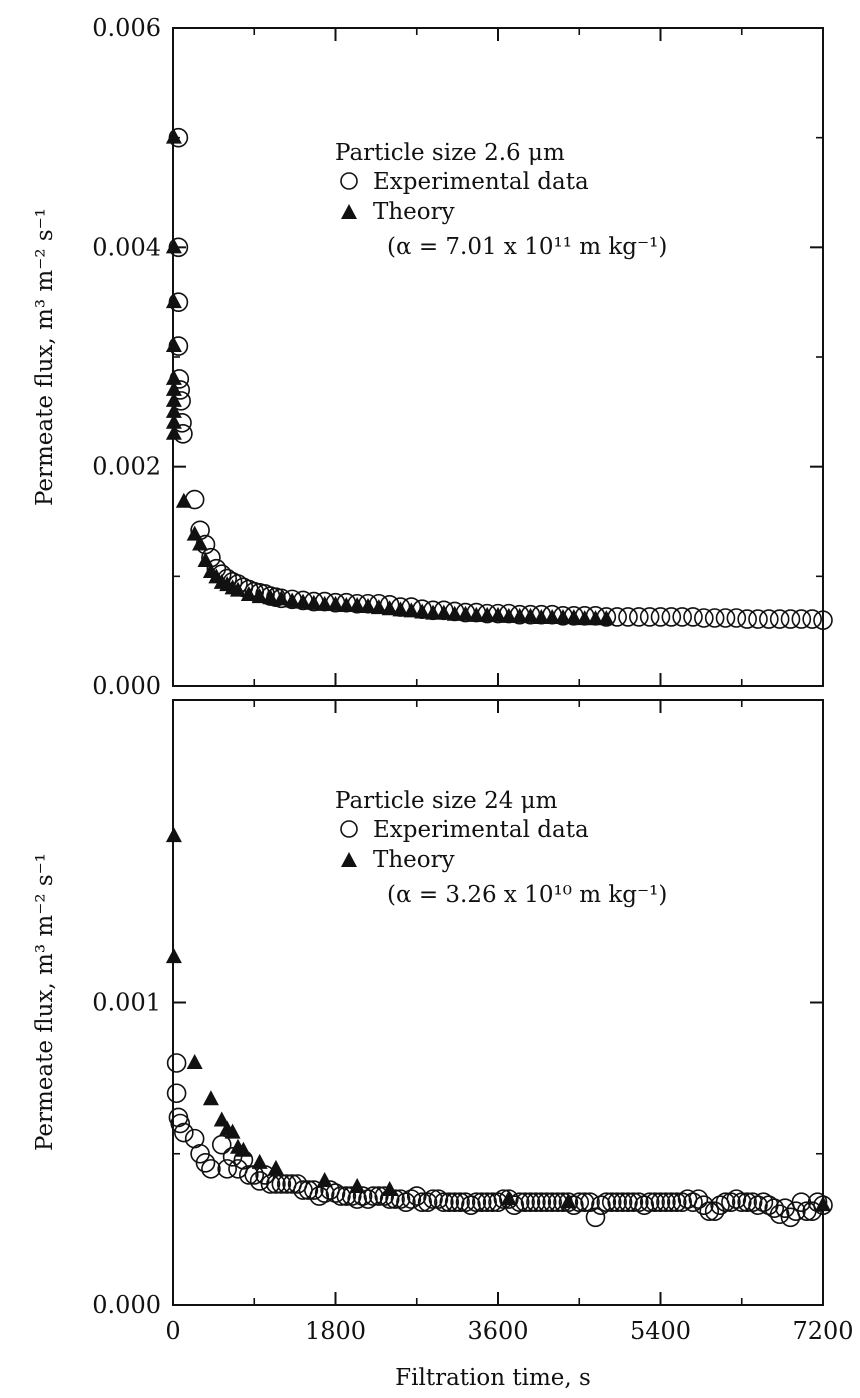  Describe the element at coordinates (481, 830) in the screenshot. I see `legend-exp-label: Experimental data` at that location.